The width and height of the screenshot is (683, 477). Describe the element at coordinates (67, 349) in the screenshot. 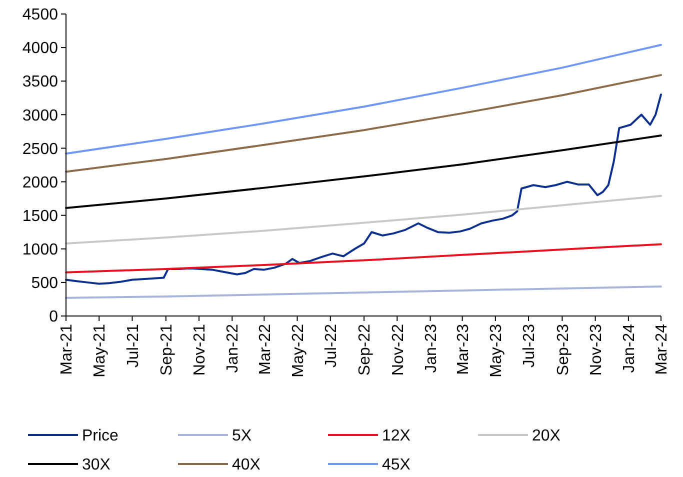

I see `x-tick-label: Mar-21` at that location.